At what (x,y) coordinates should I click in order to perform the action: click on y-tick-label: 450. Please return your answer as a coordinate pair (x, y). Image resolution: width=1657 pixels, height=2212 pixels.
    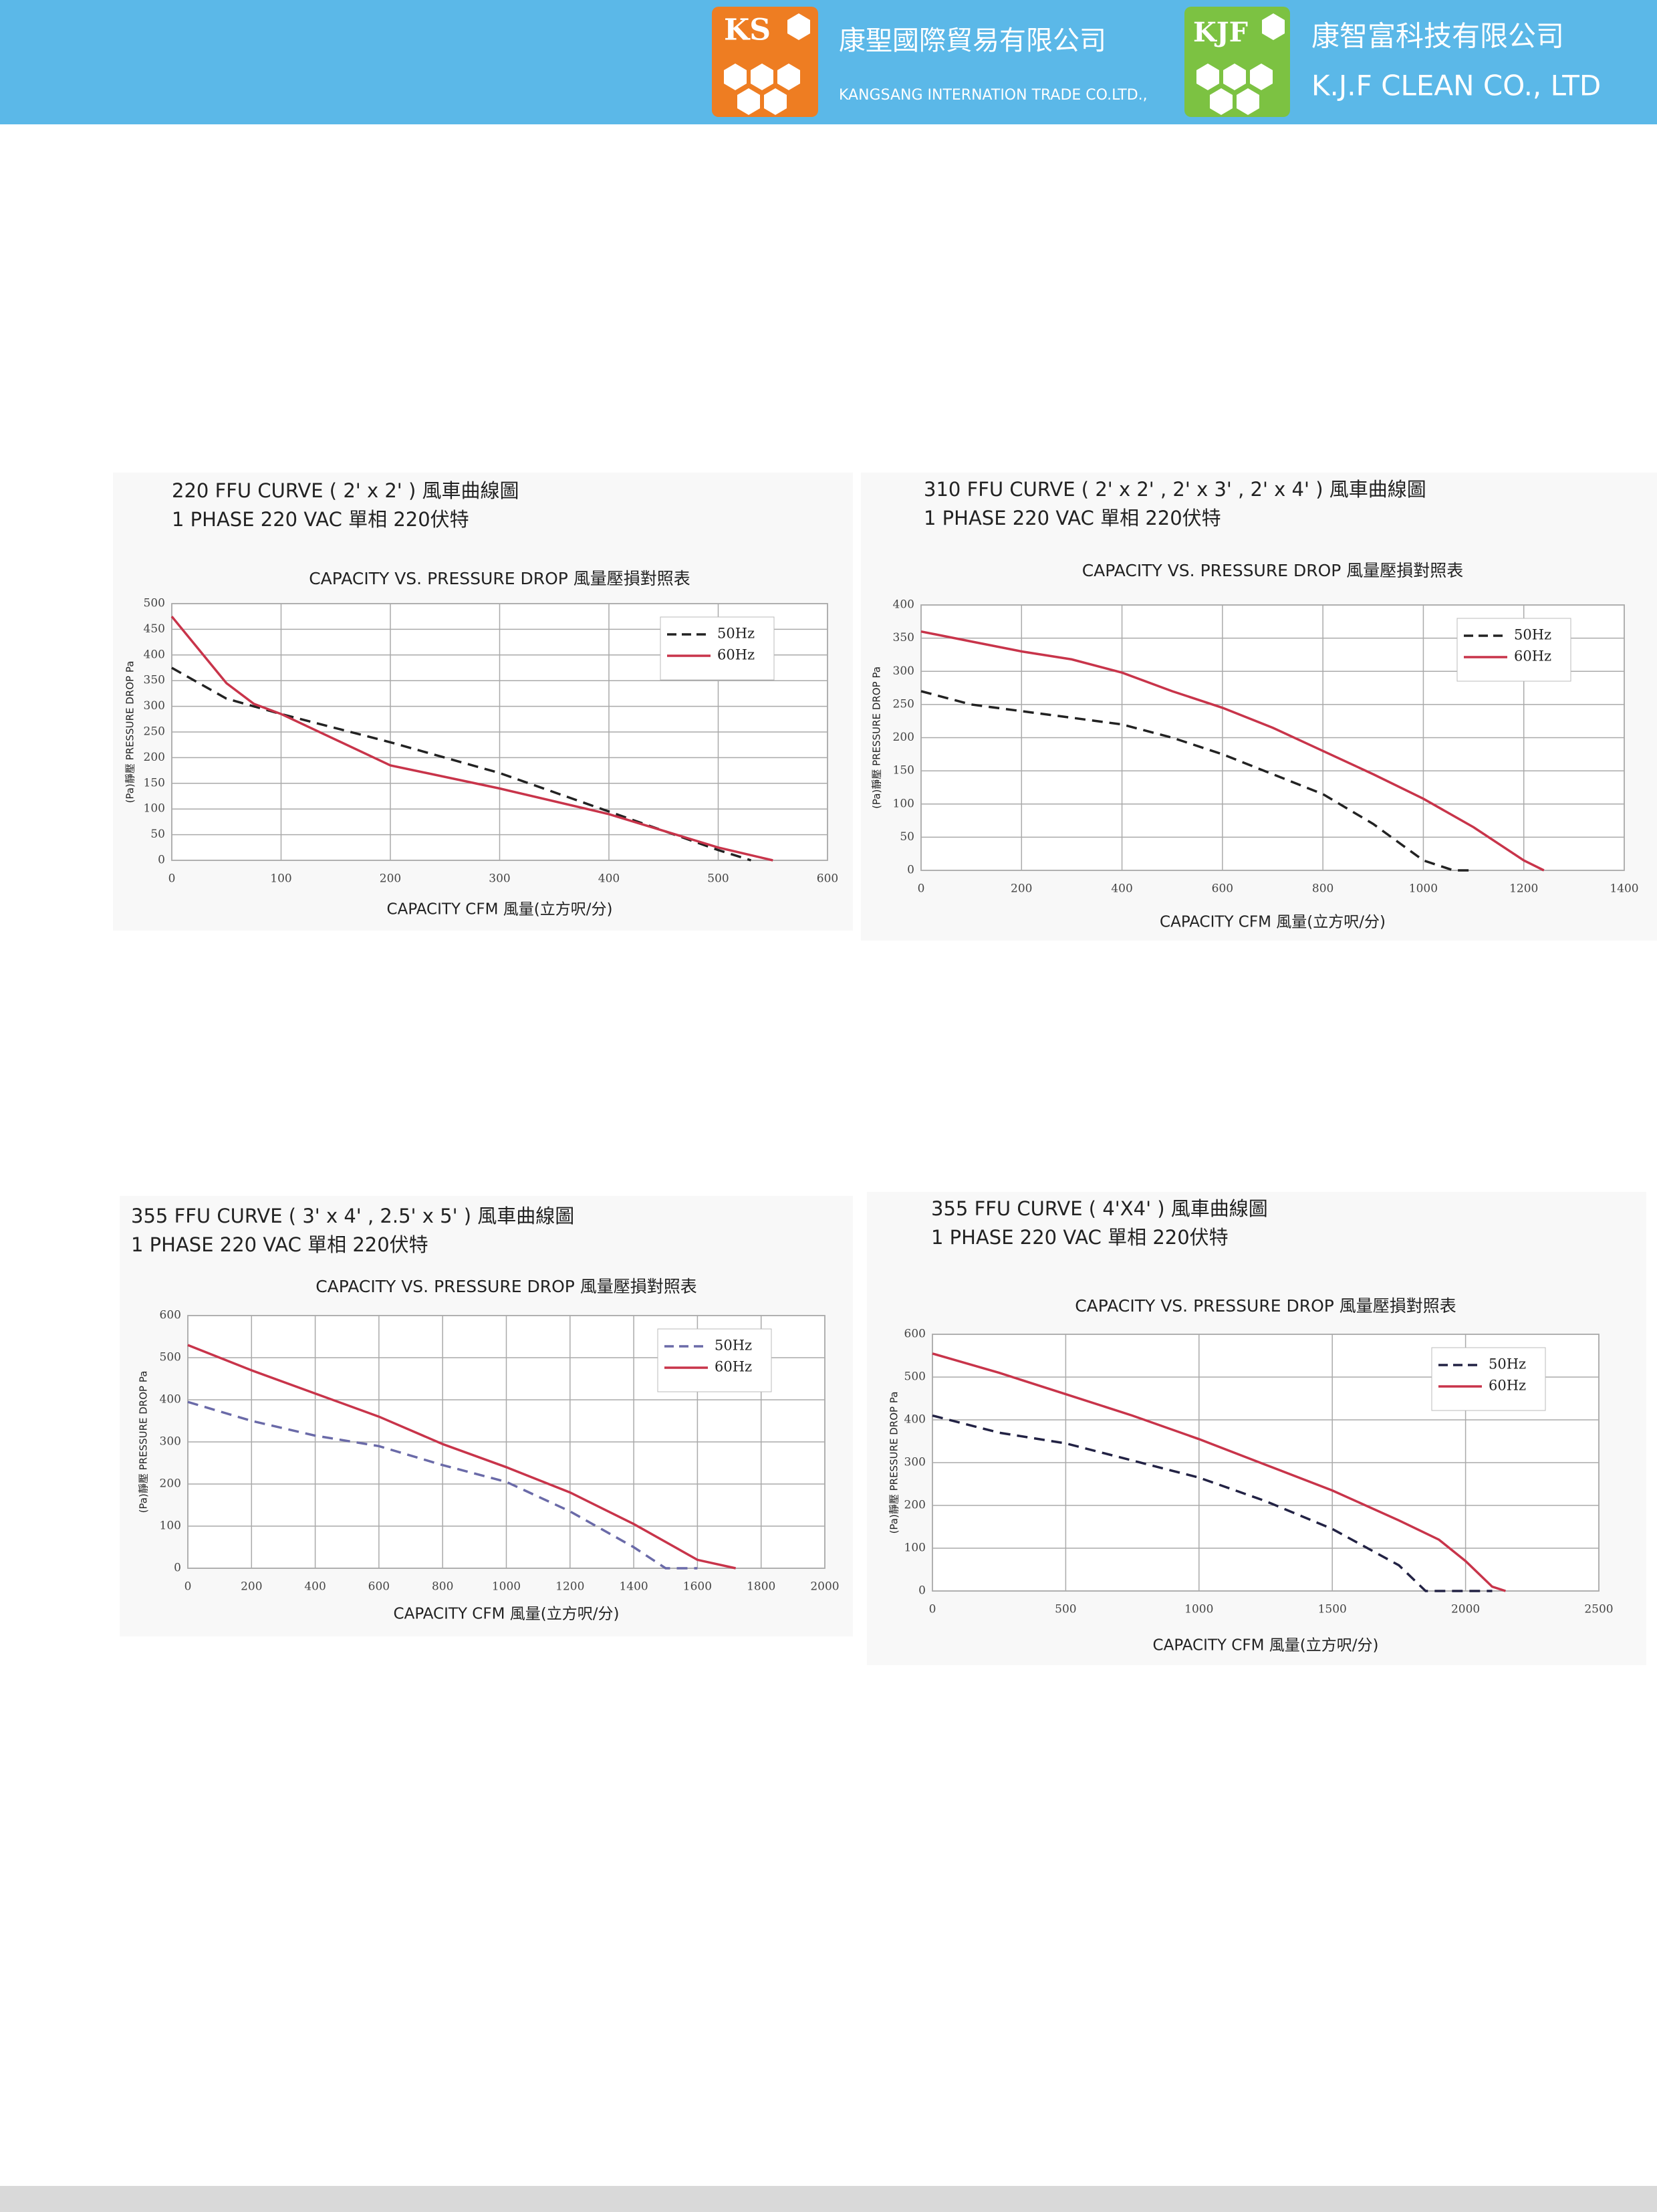
    Looking at the image, I should click on (154, 629).